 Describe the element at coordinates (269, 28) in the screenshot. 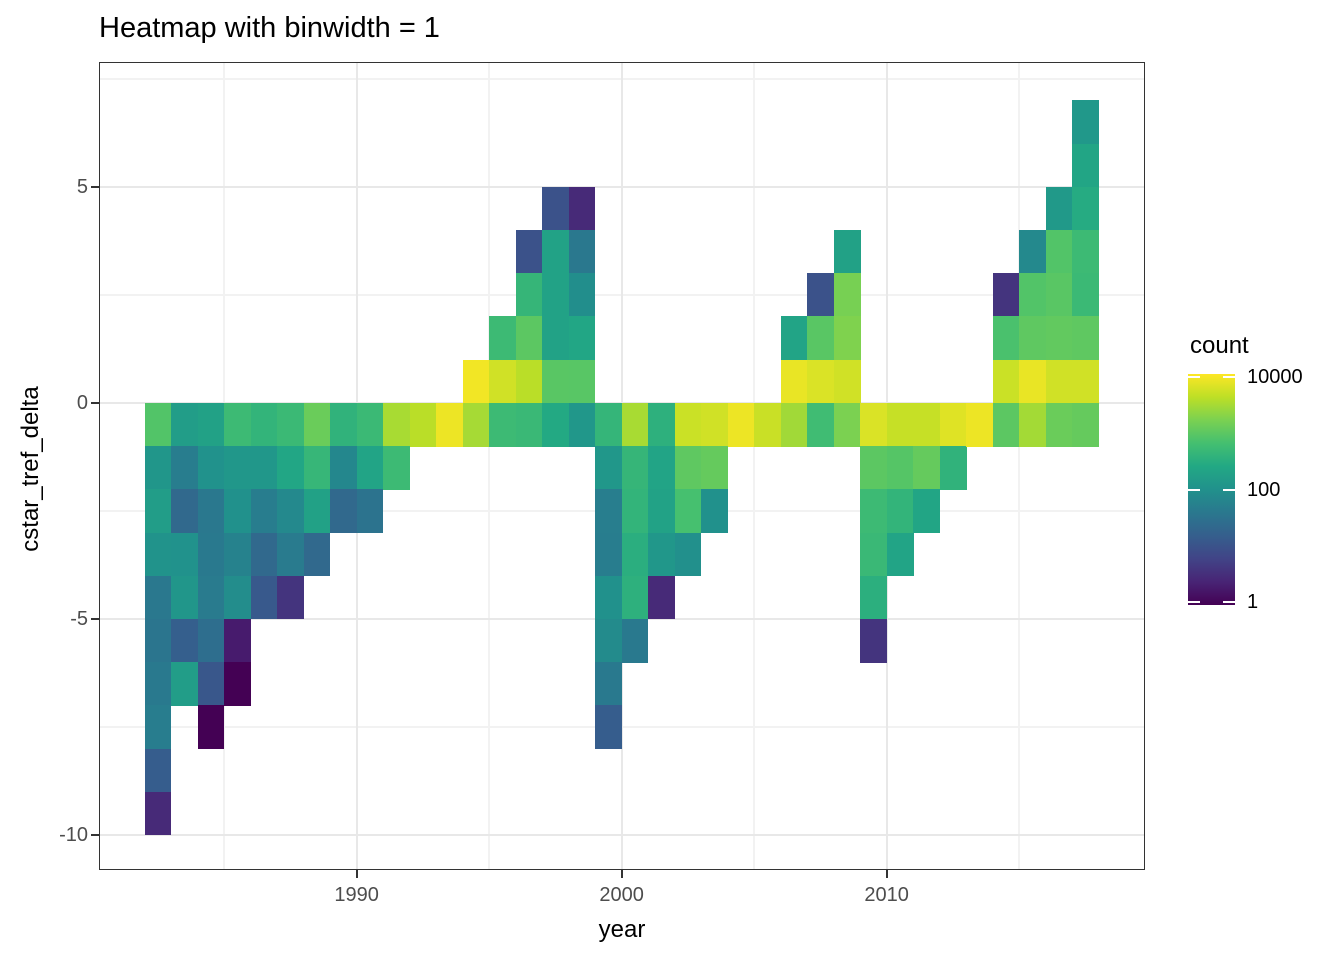

I see `chart-title: Heatmap with binwidth = 1` at that location.